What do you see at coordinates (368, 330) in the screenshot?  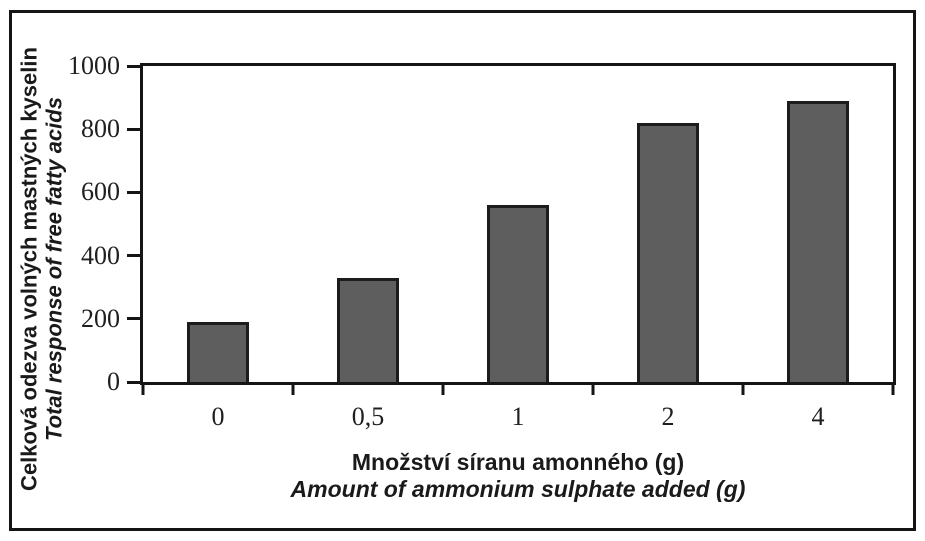 I see `bar-0,5` at bounding box center [368, 330].